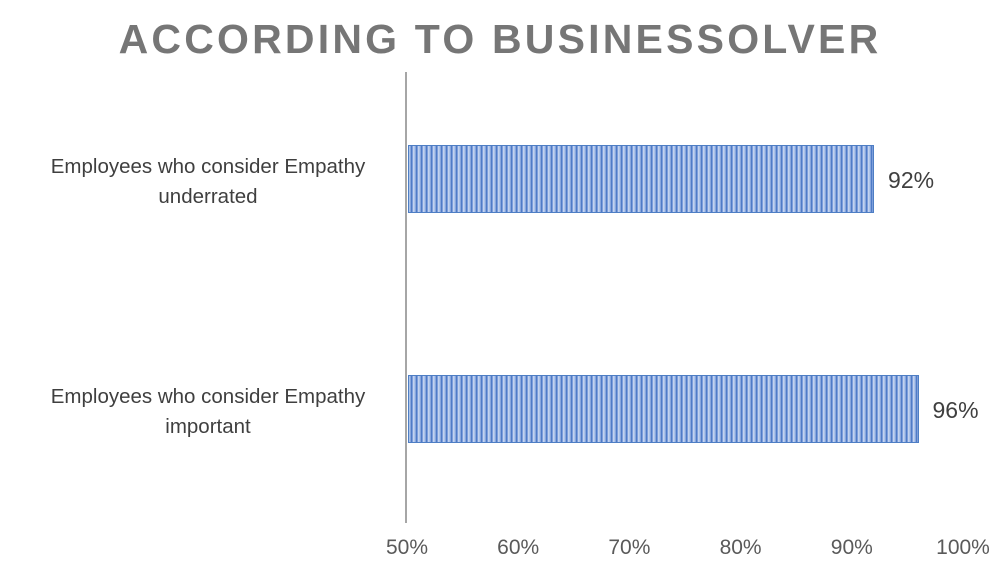 This screenshot has width=1000, height=578. Describe the element at coordinates (208, 196) in the screenshot. I see `category-label-line: underrated` at that location.